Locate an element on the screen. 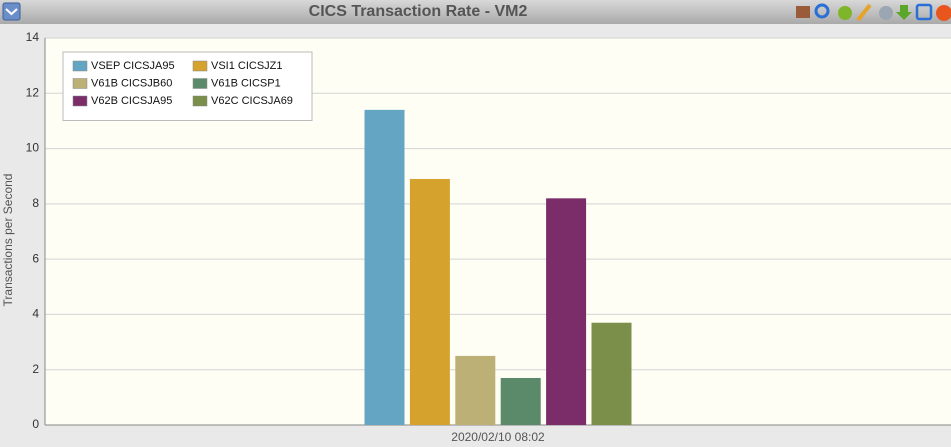 Image resolution: width=951 pixels, height=447 pixels. y-tick-label: 4 is located at coordinates (35, 314).